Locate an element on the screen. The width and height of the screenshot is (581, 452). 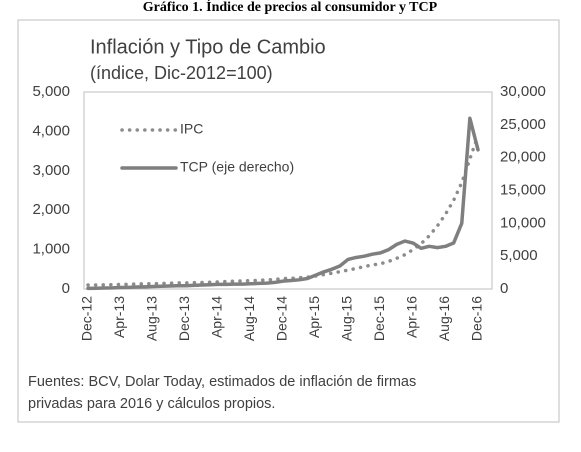
y-tick-label: 1,000 is located at coordinates (51, 249).